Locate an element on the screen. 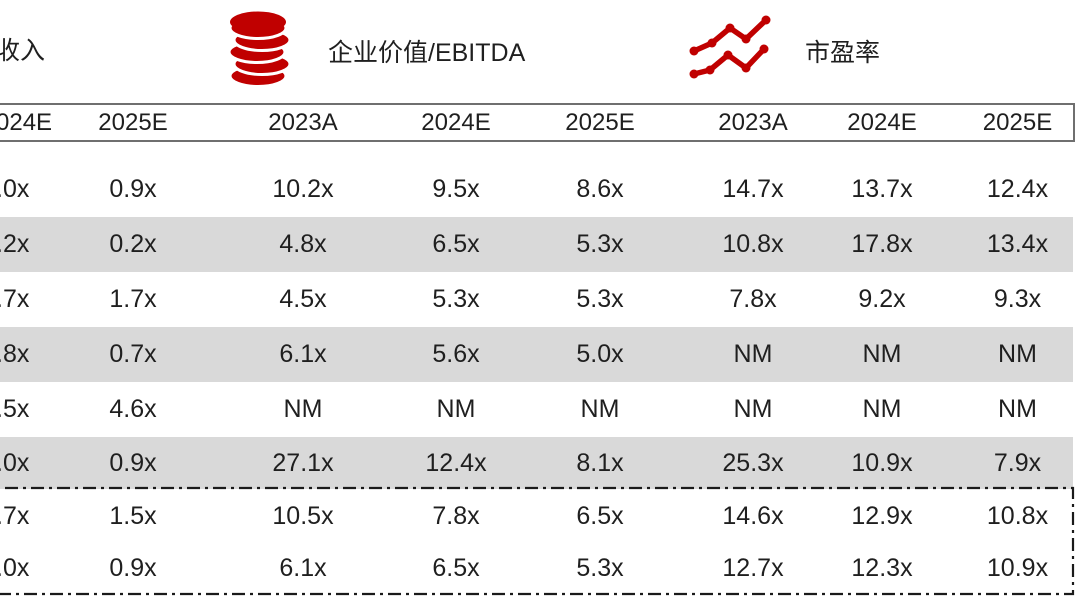 The width and height of the screenshot is (1080, 602). table-row: .8x 0.7x 6.1x 5.6x 5.0x NM NM NM is located at coordinates (536, 354).